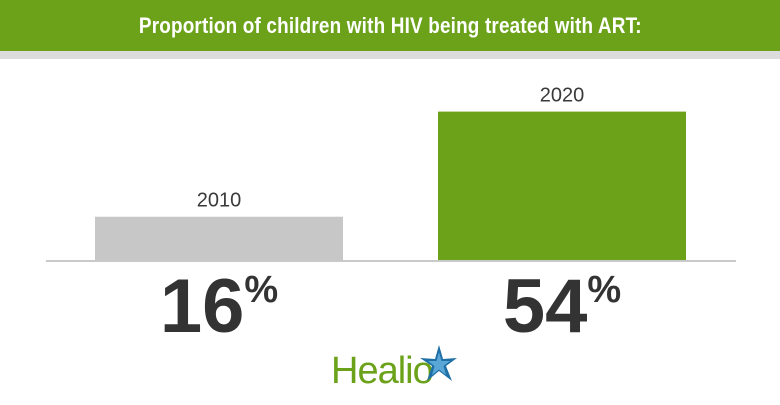 The width and height of the screenshot is (780, 405). Describe the element at coordinates (562, 96) in the screenshot. I see `category-label-2020: 2020` at that location.